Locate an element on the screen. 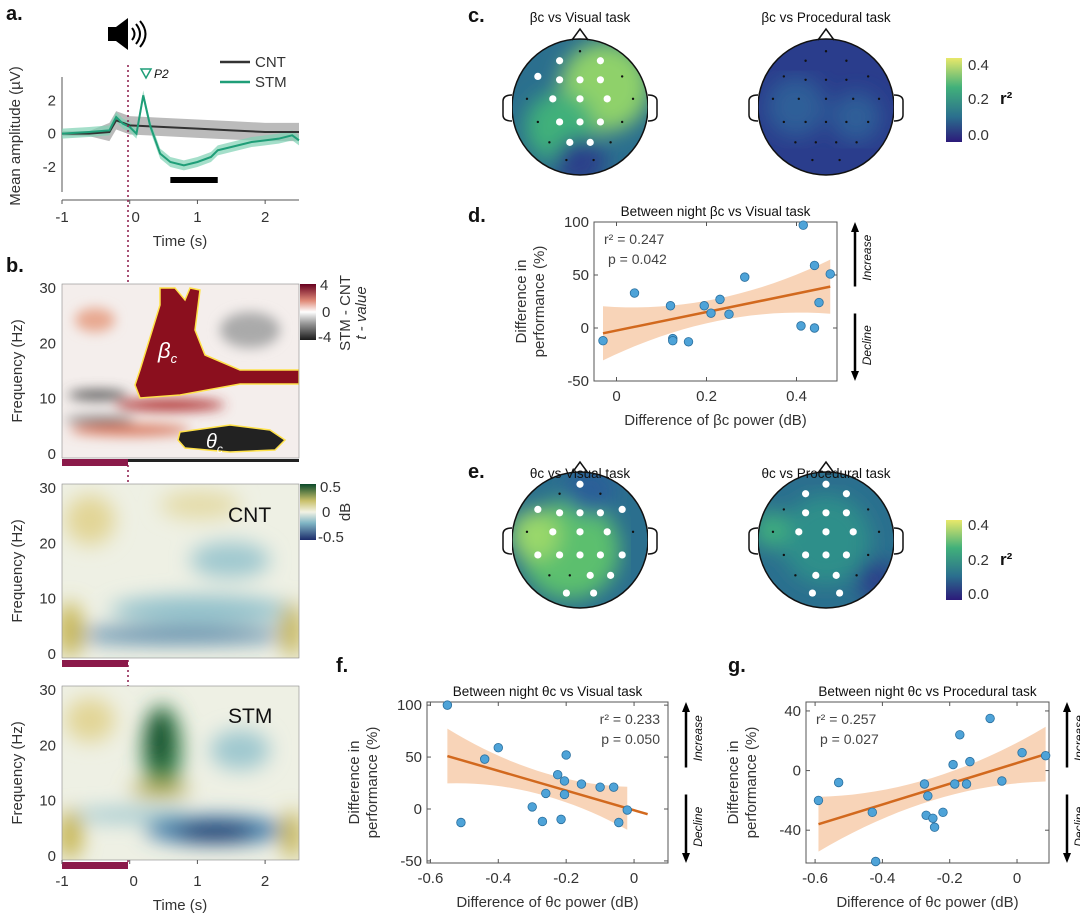  r-squared-label: r² = 0.247 is located at coordinates (634, 239).